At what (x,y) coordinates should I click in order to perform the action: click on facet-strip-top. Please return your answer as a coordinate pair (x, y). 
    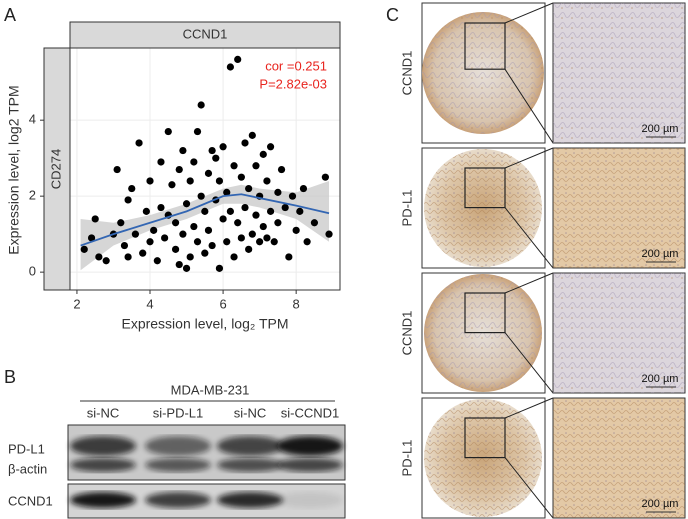
    Looking at the image, I should click on (205, 35).